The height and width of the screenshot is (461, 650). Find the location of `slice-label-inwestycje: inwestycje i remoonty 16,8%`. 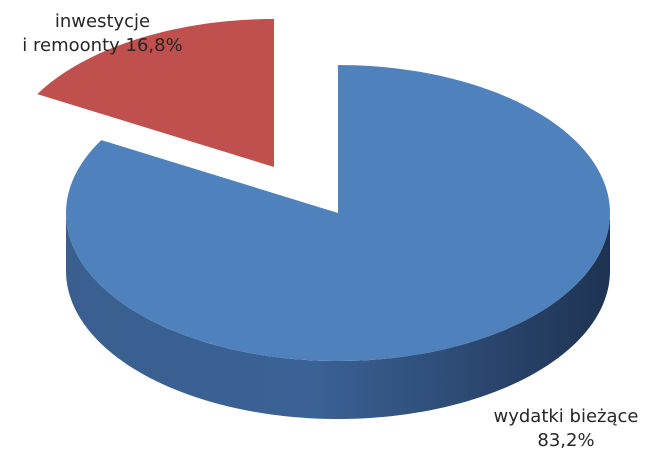

slice-label-inwestycje: inwestycje i remoonty 16,8% is located at coordinates (102, 34).